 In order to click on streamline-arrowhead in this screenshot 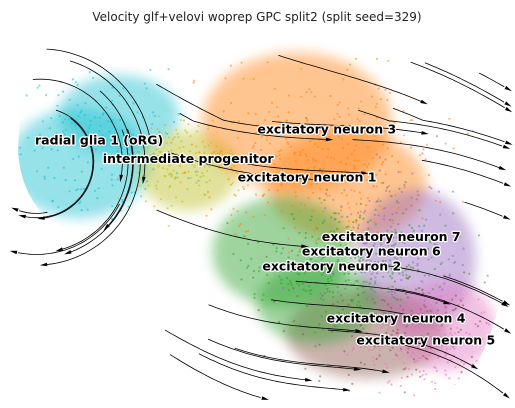, I will do `click(507, 184)`.